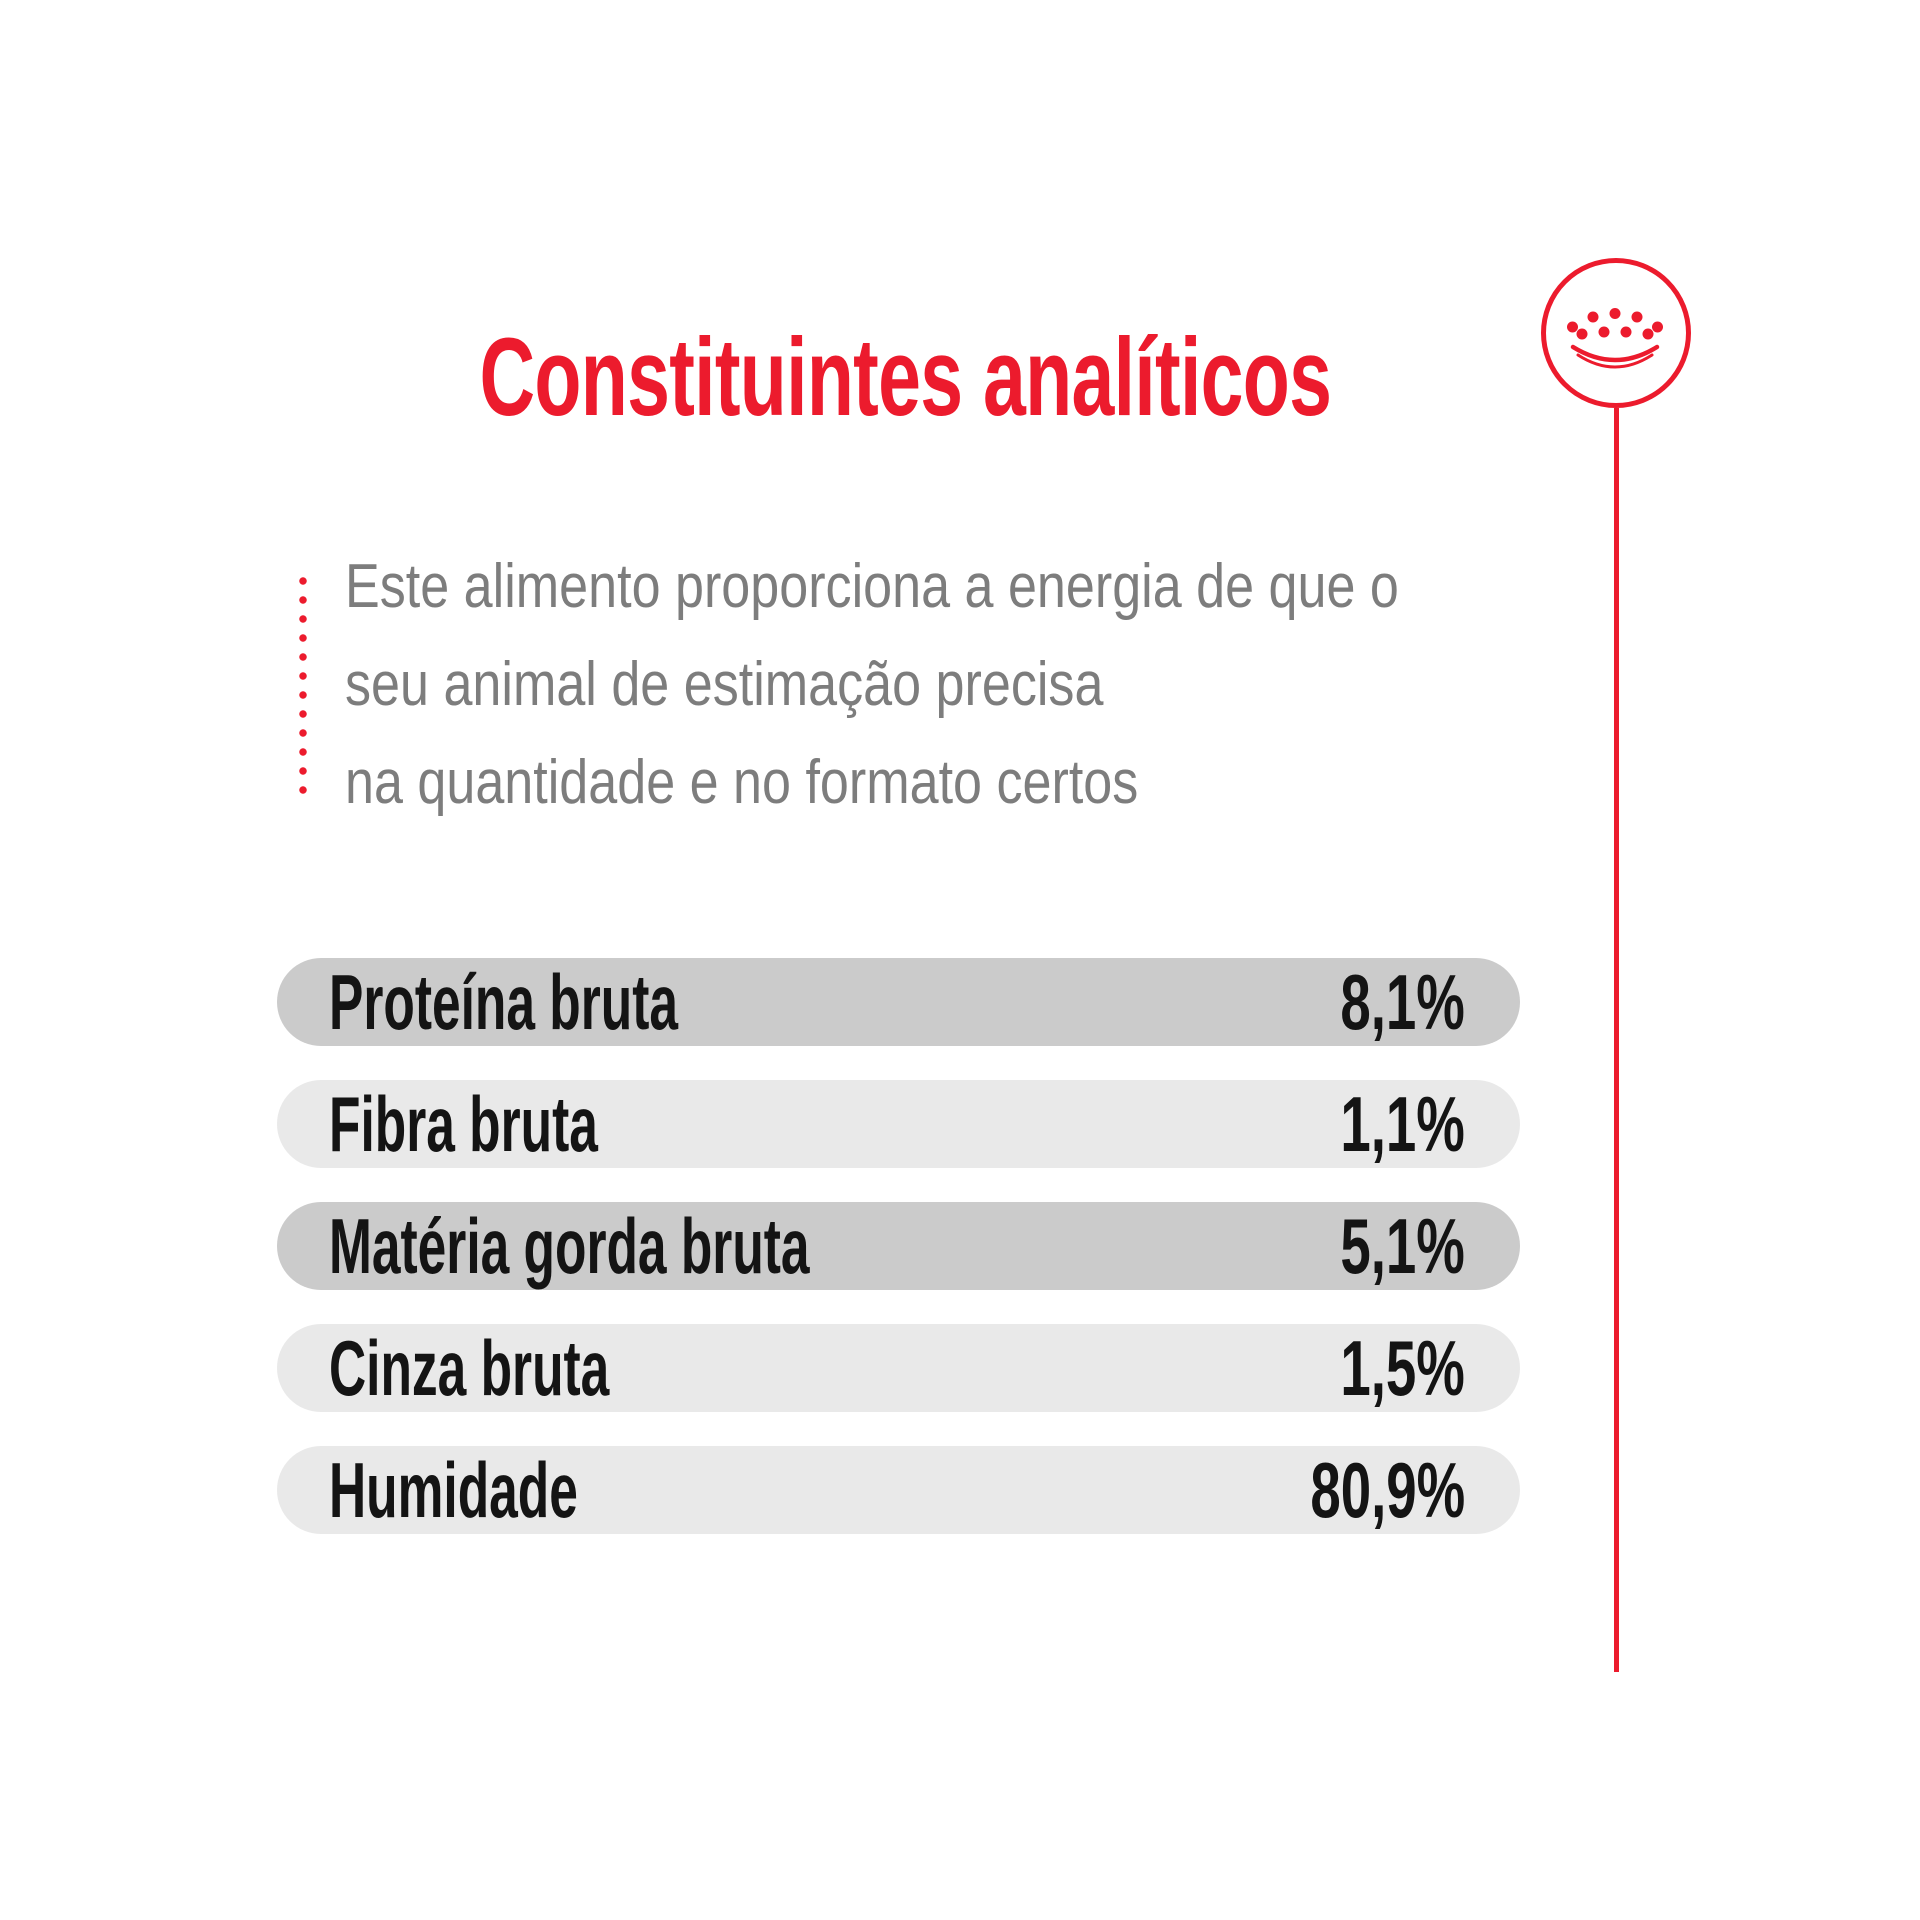 The width and height of the screenshot is (1920, 1920). Describe the element at coordinates (453, 1489) in the screenshot. I see `row-label: Humidade` at that location.